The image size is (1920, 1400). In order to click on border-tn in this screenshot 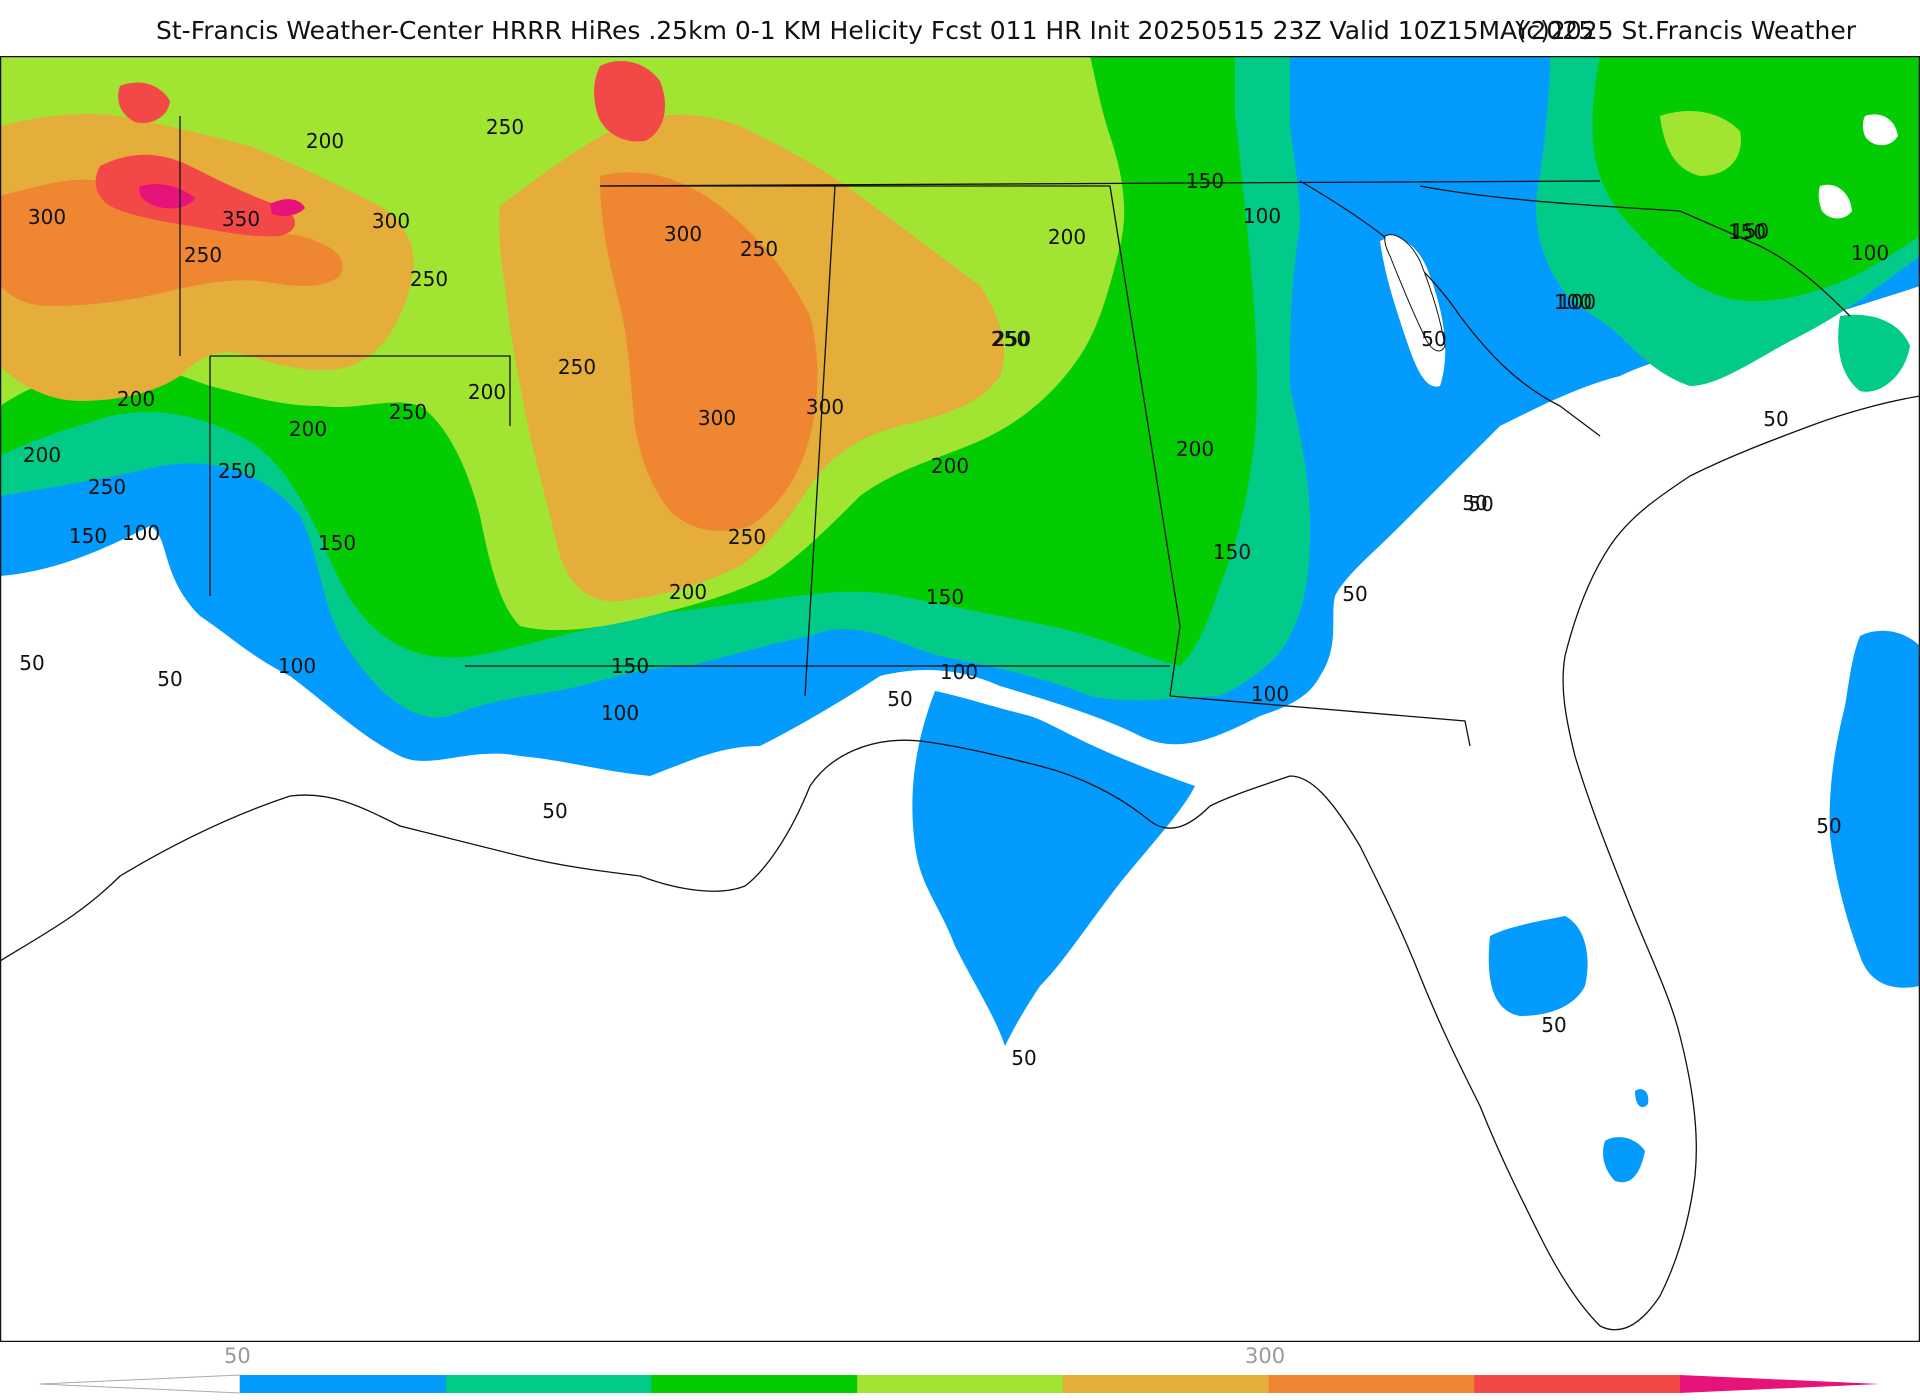, I will do `click(1100, 183)`.